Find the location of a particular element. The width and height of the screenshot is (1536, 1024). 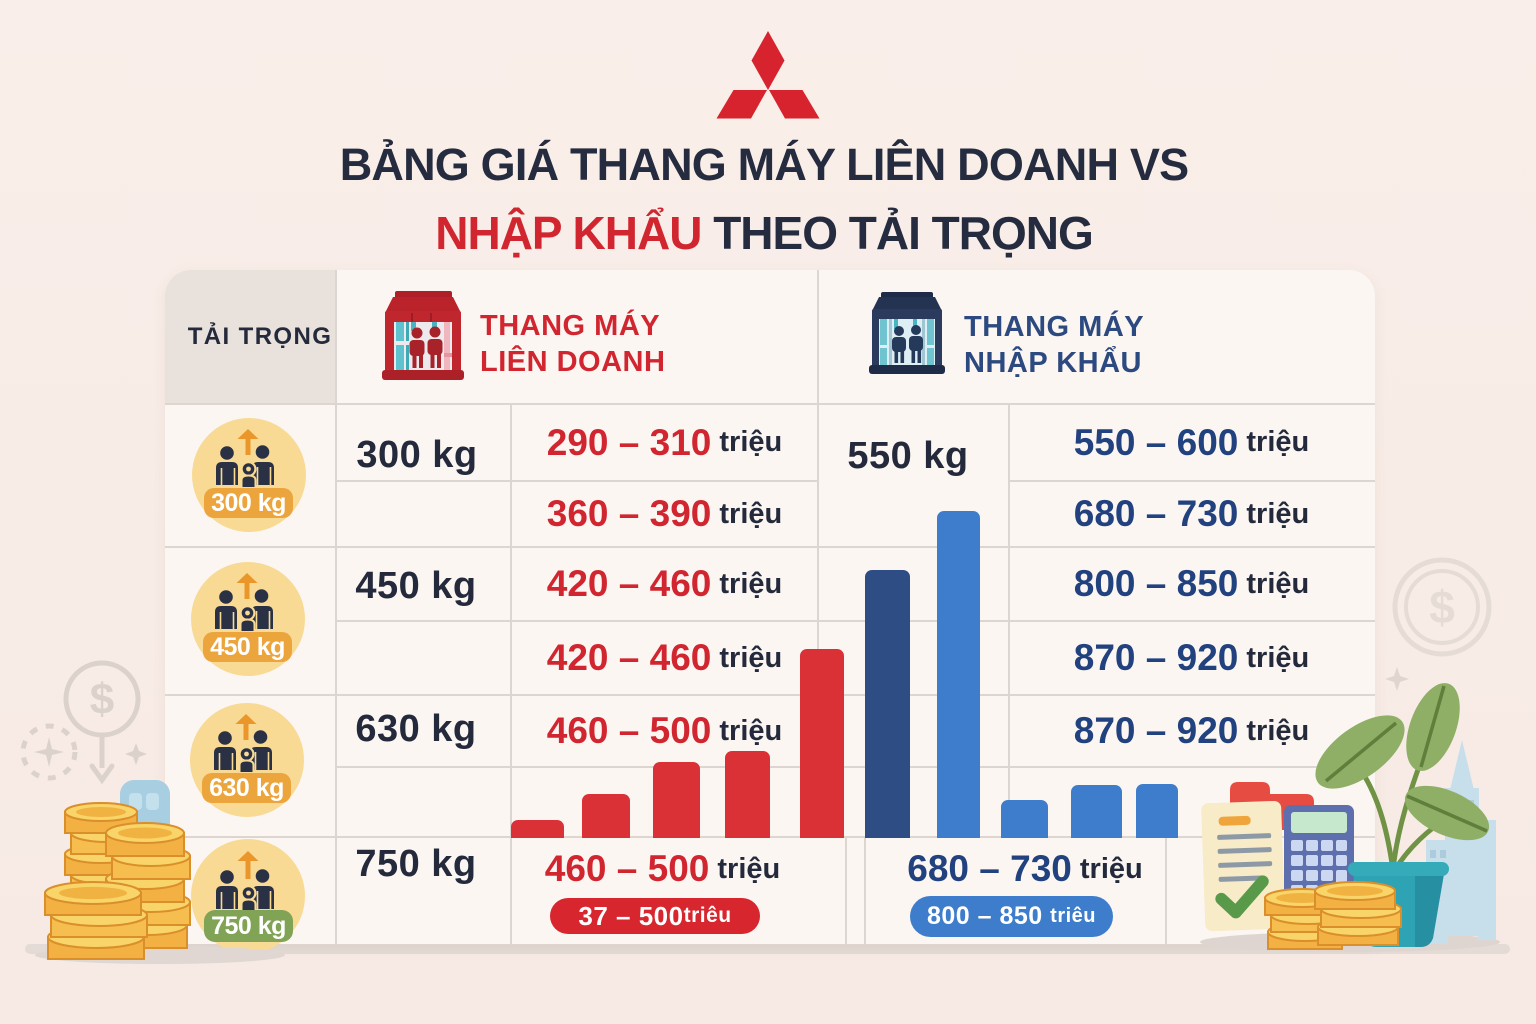

svg-text: 750 kg is located at coordinates (248, 926).